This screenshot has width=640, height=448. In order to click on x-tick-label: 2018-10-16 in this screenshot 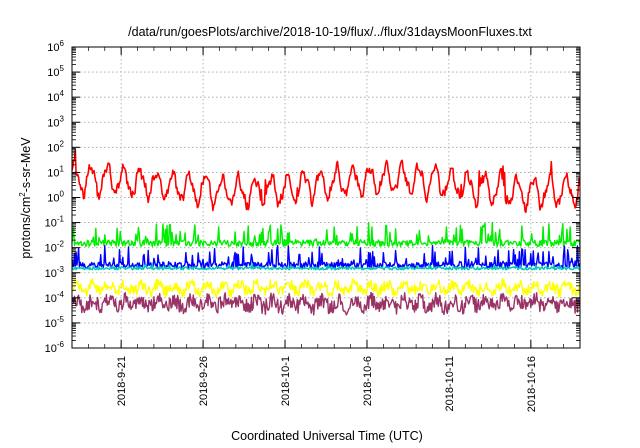, I will do `click(532, 384)`.